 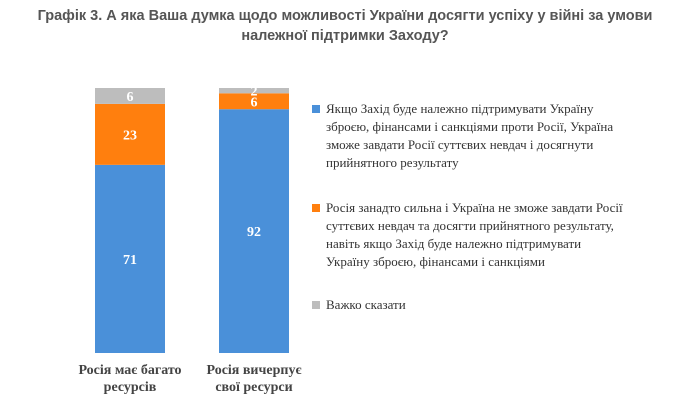 What do you see at coordinates (254, 379) in the screenshot?
I see `category-label-1: Росія вичерпує свої ресурси` at bounding box center [254, 379].